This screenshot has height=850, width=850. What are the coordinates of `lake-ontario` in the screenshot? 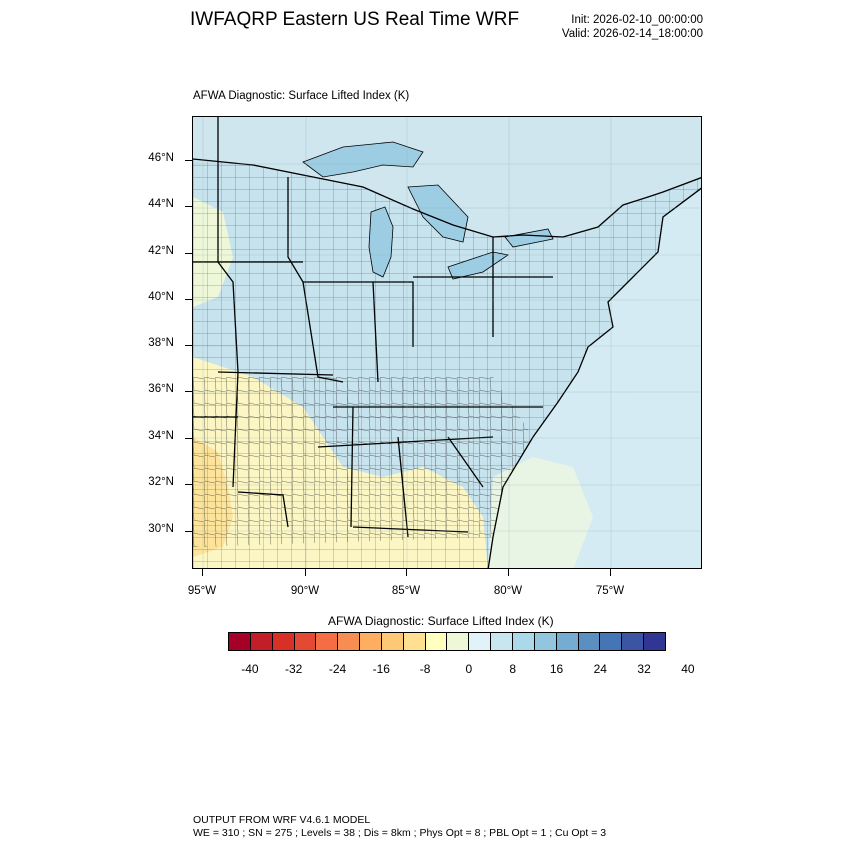 It's located at (529, 238).